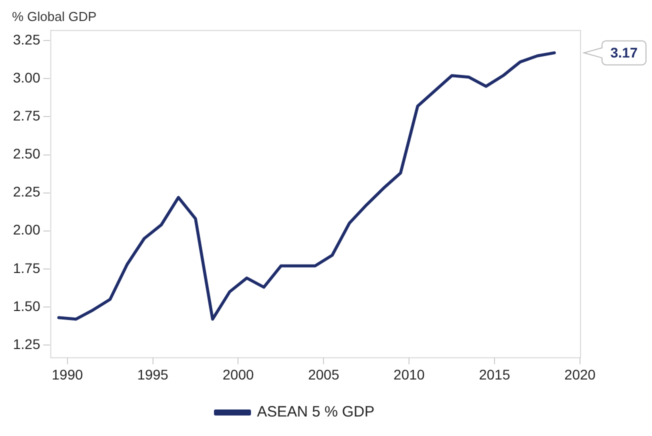 Image resolution: width=652 pixels, height=436 pixels. What do you see at coordinates (26, 344) in the screenshot?
I see `y-tick-label: 1.25` at bounding box center [26, 344].